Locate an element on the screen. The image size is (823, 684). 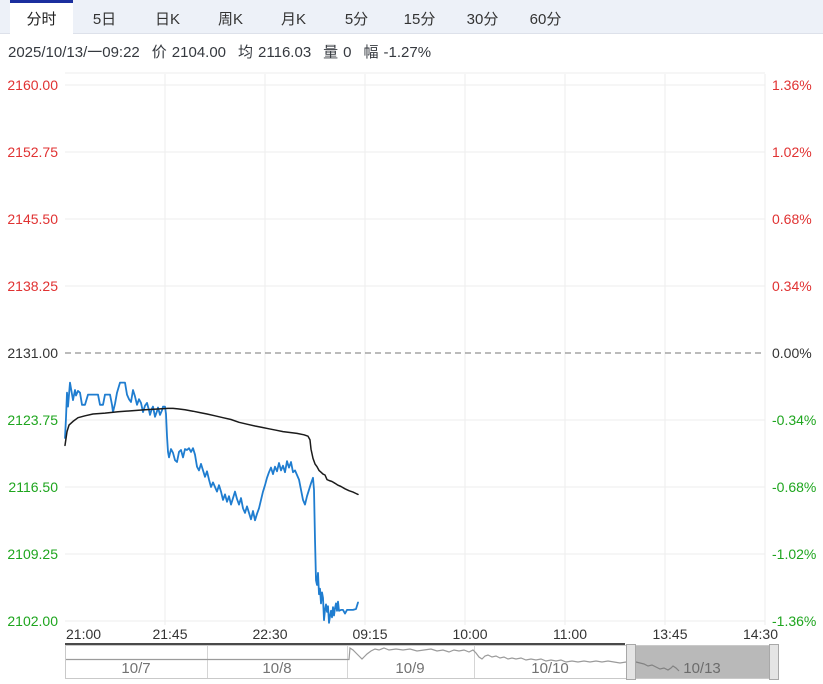
y-axis-right-label: 0.00% is located at coordinates (792, 353).